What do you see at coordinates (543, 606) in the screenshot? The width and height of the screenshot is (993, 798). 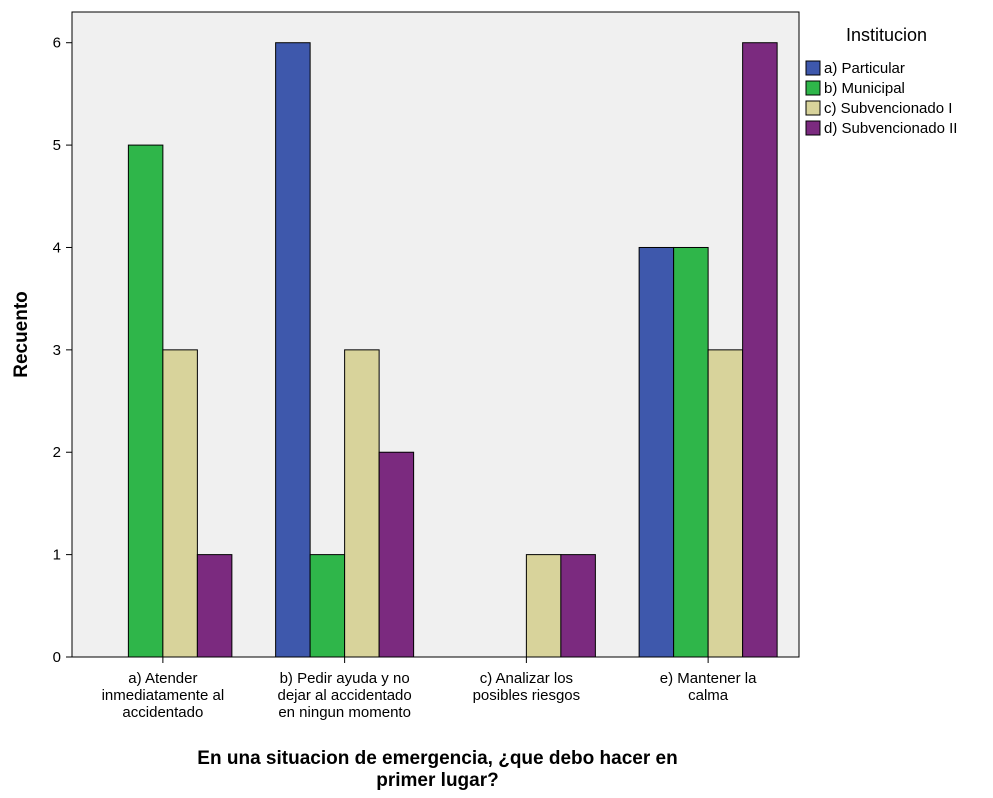 I see `bar-c-subvencionado-i-cat3` at bounding box center [543, 606].